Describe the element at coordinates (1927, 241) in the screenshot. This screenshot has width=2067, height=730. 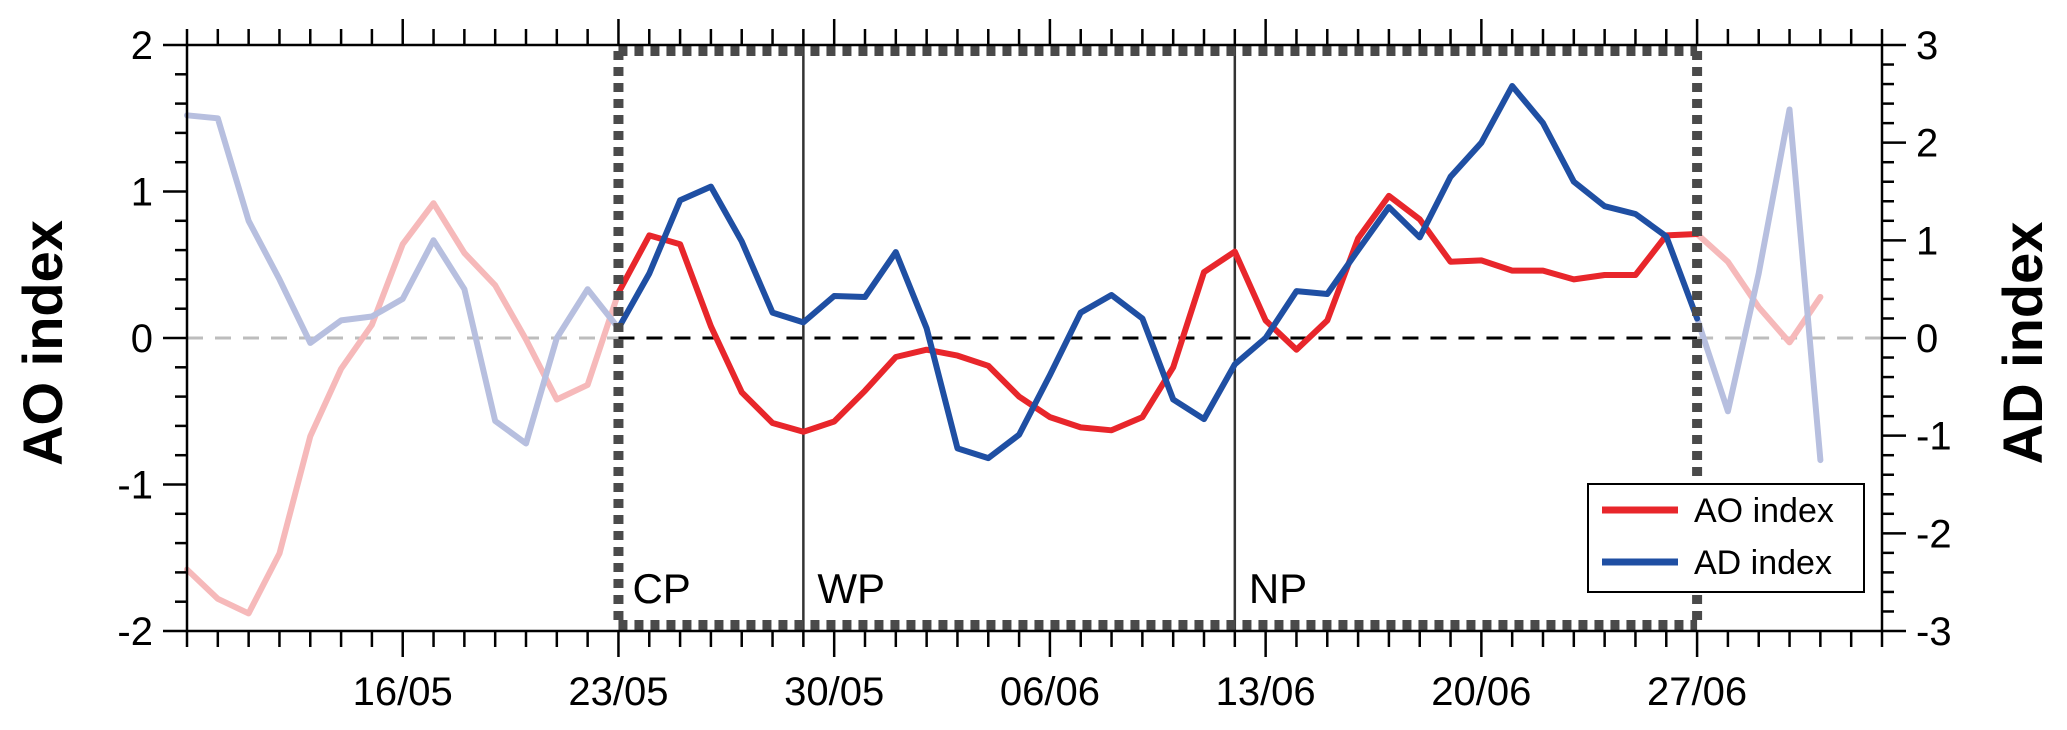
I see `y-right-tick-label: 1` at that location.